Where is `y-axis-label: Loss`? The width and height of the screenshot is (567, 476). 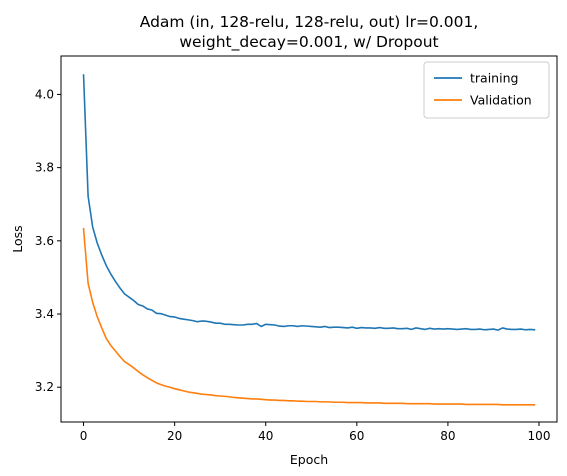 y-axis-label: Loss is located at coordinates (17, 238).